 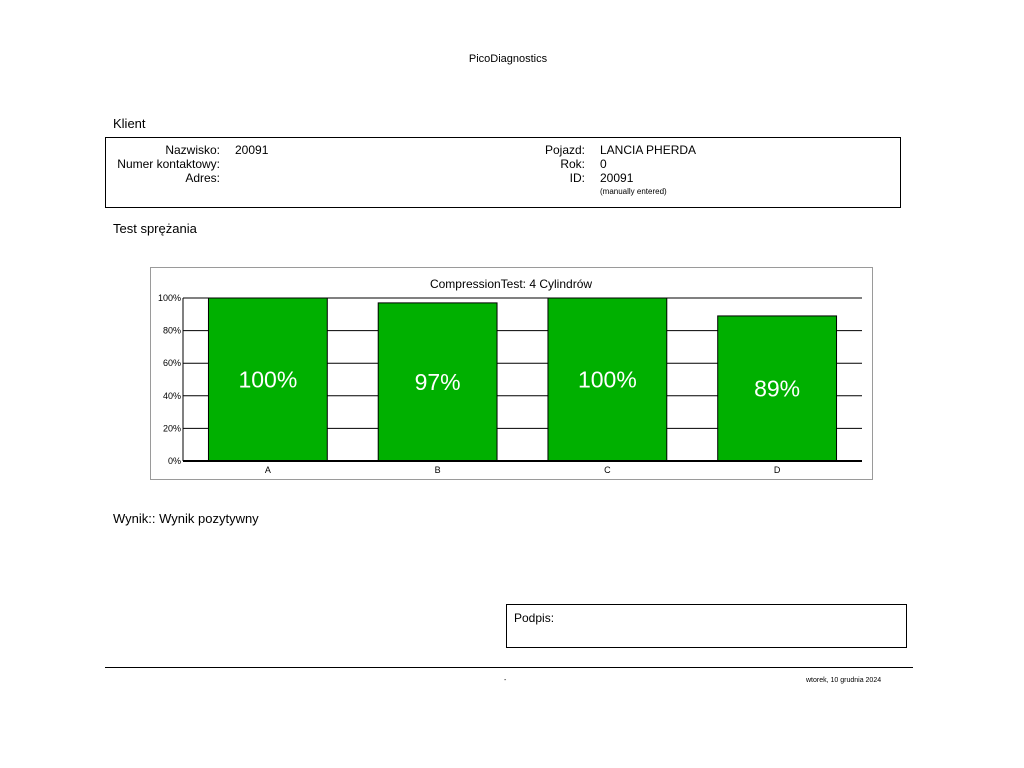 What do you see at coordinates (174, 461) in the screenshot?
I see `y-tick-label: 0%` at bounding box center [174, 461].